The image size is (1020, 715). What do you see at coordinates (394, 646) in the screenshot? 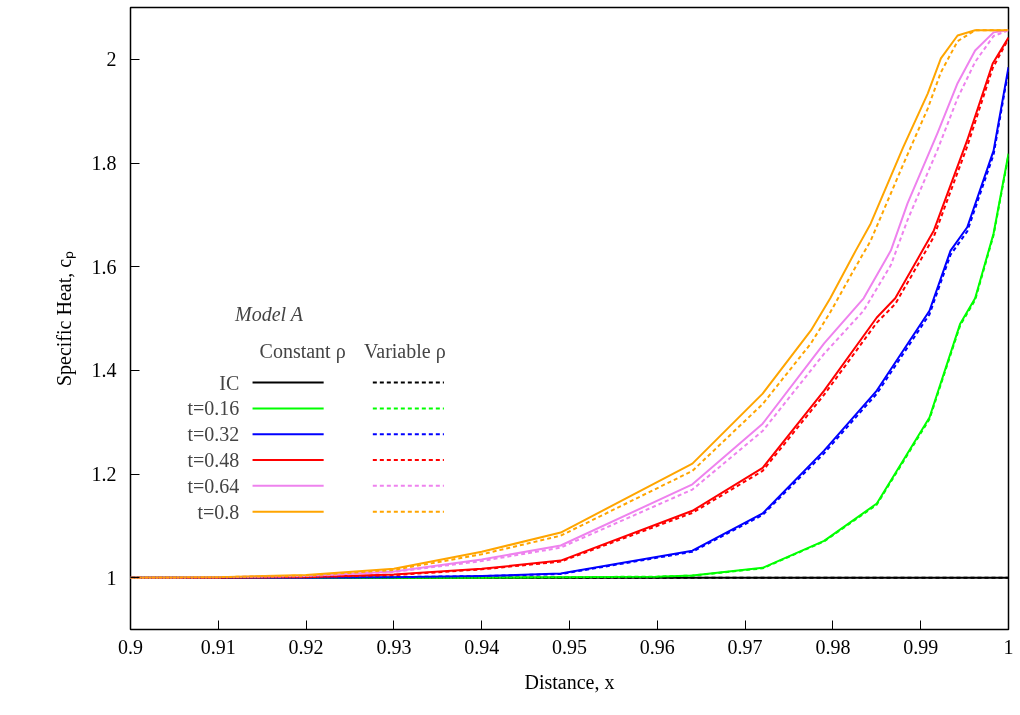
I see `x-tick-label: 0.93` at bounding box center [394, 646].